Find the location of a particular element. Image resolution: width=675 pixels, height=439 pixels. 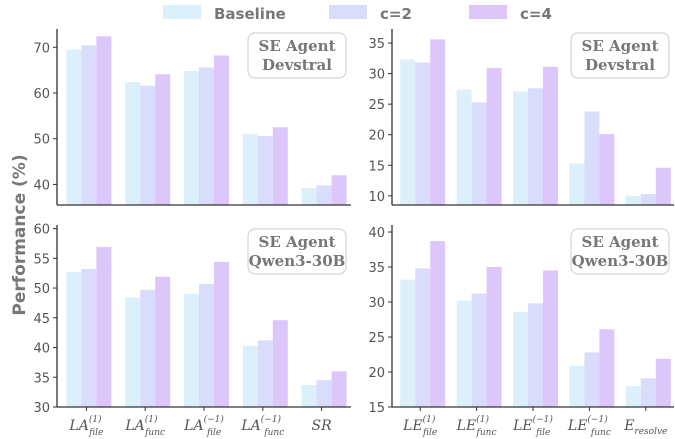

y-tick-label: 55 is located at coordinates (41, 259).